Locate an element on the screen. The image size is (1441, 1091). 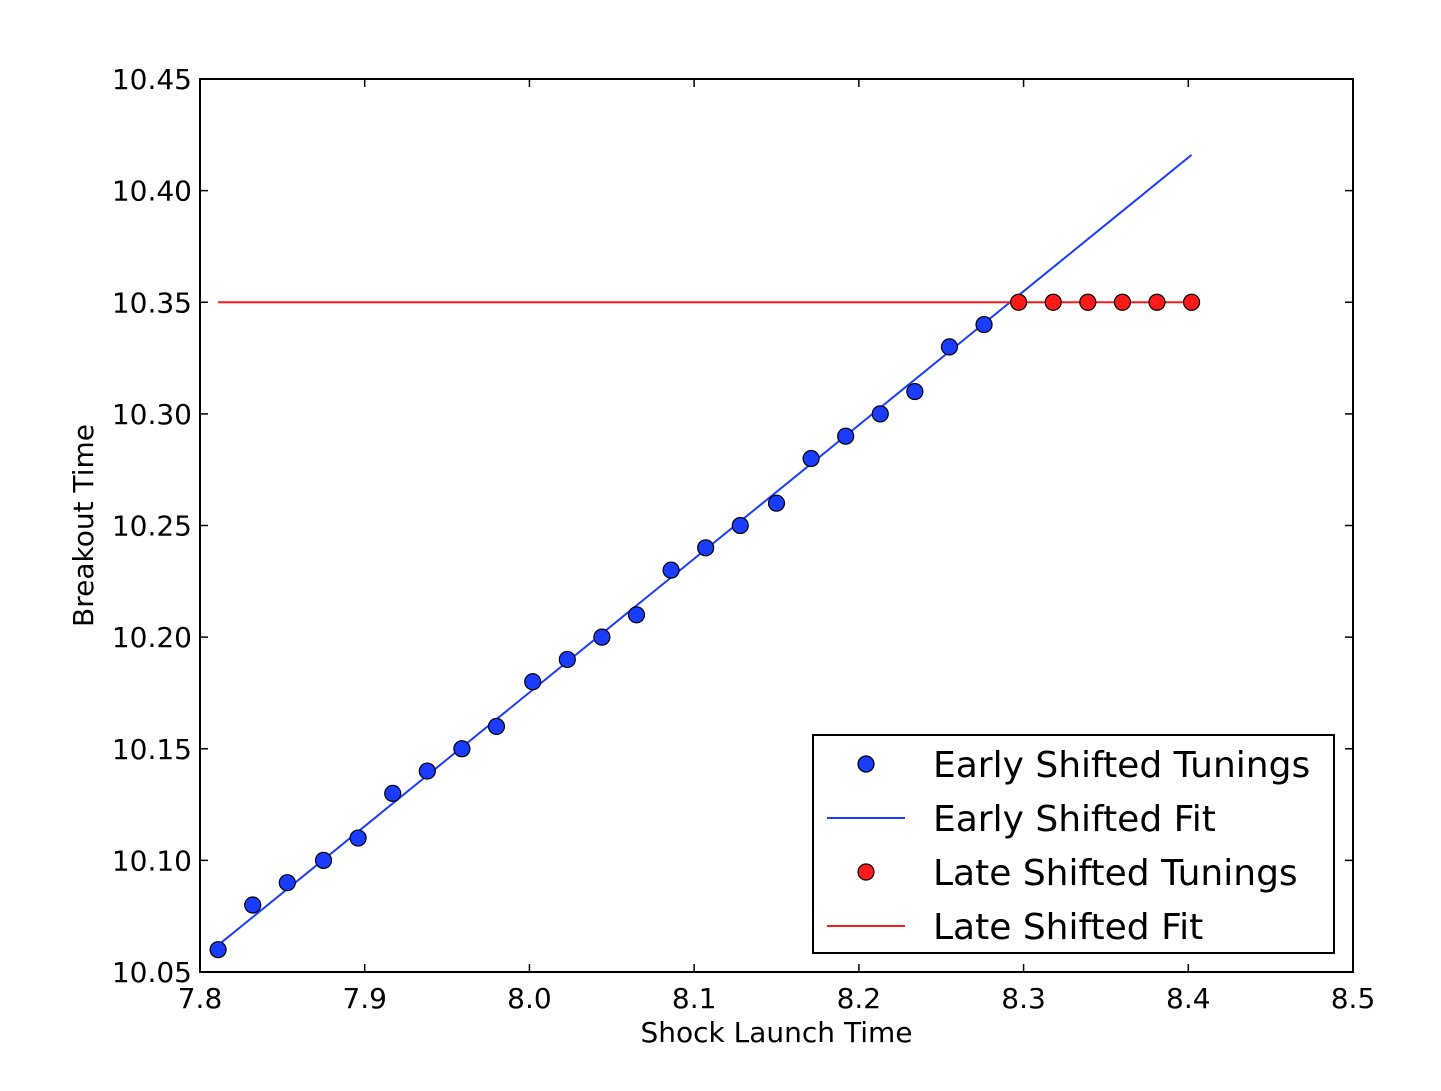
x-tick-label: 8.2 is located at coordinates (859, 998).